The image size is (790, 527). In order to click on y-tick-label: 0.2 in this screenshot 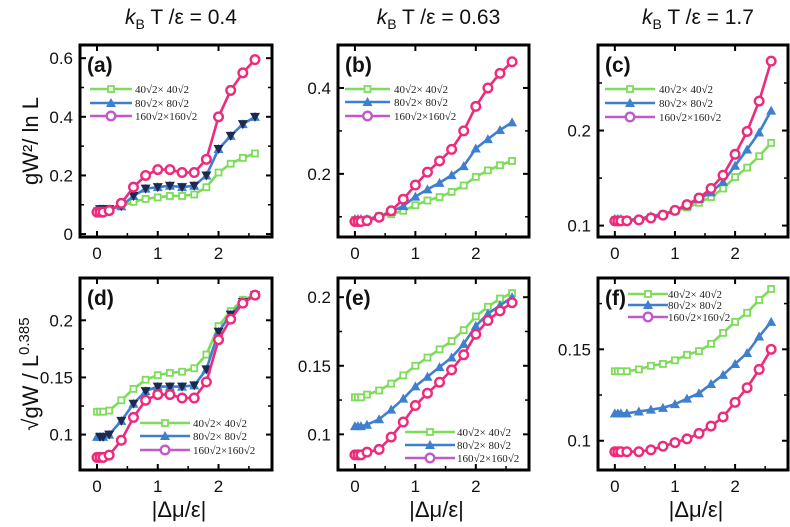, I will do `click(319, 297)`.